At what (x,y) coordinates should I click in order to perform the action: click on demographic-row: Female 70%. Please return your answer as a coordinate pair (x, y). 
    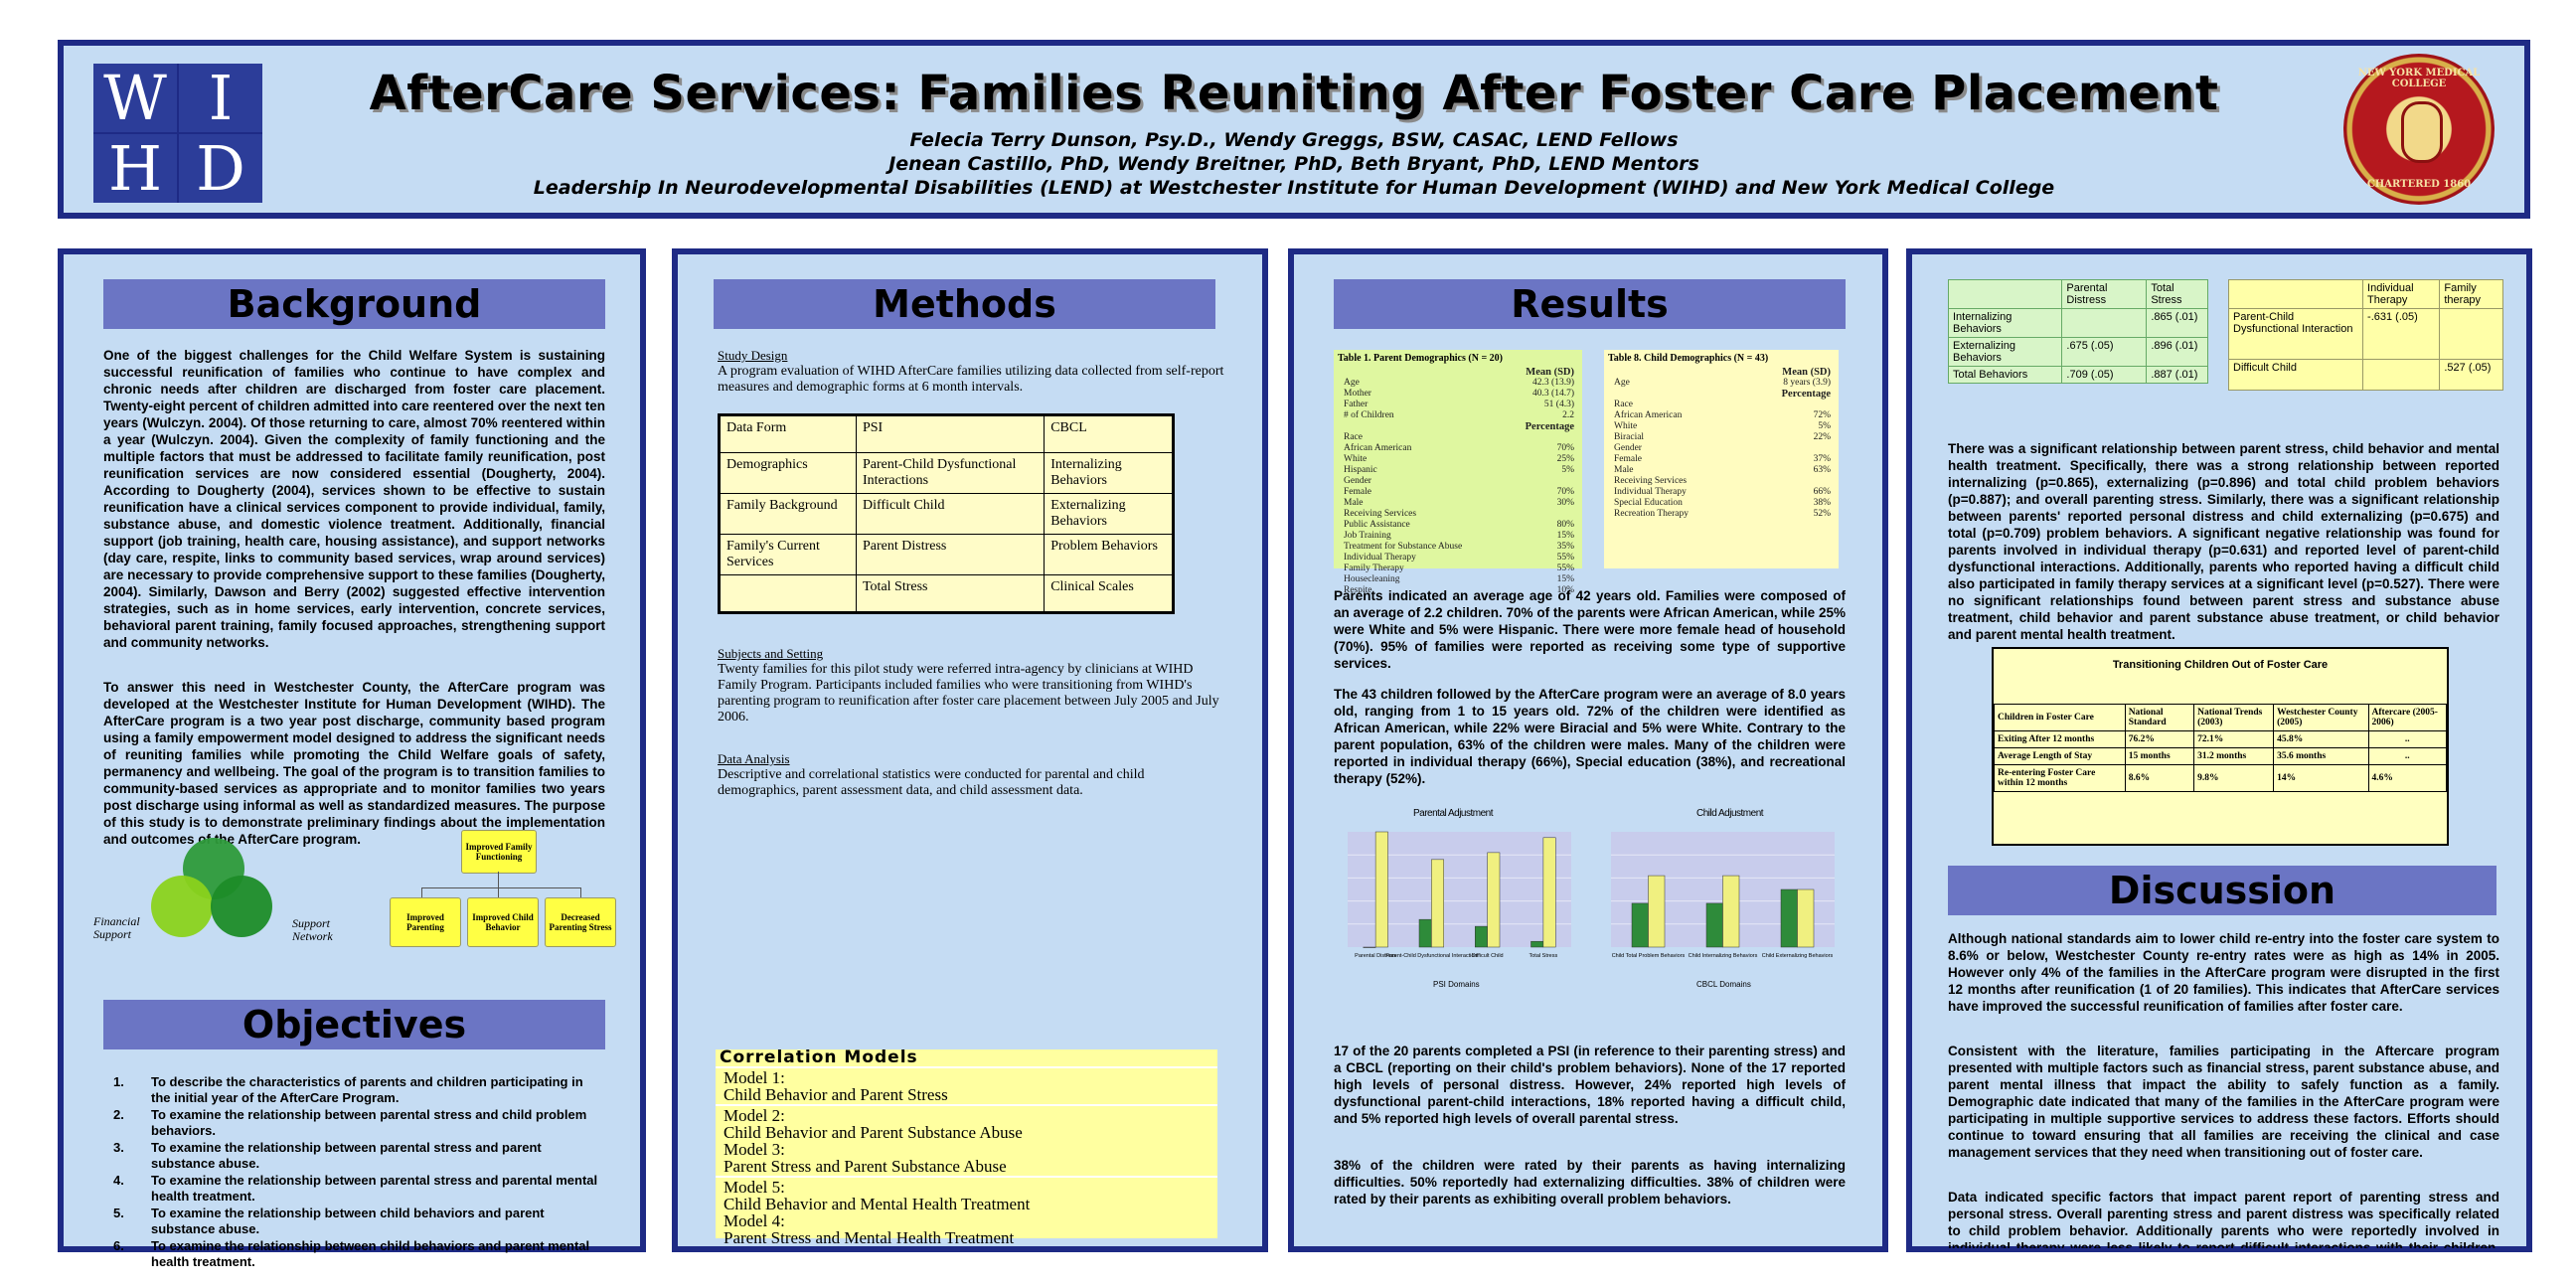
    Looking at the image, I should click on (1459, 492).